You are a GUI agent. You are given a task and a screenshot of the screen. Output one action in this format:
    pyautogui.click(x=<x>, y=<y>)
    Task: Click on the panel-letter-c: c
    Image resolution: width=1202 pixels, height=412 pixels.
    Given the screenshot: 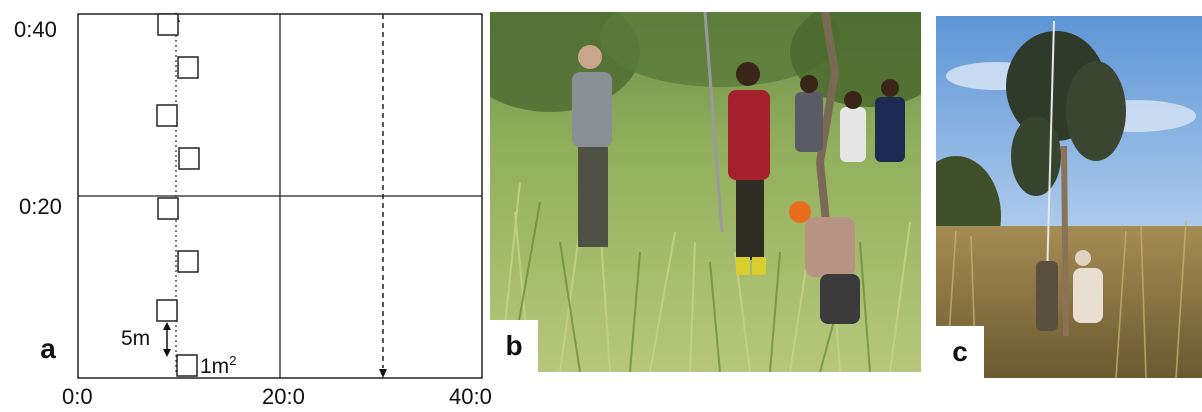 What is the action you would take?
    pyautogui.click(x=960, y=352)
    